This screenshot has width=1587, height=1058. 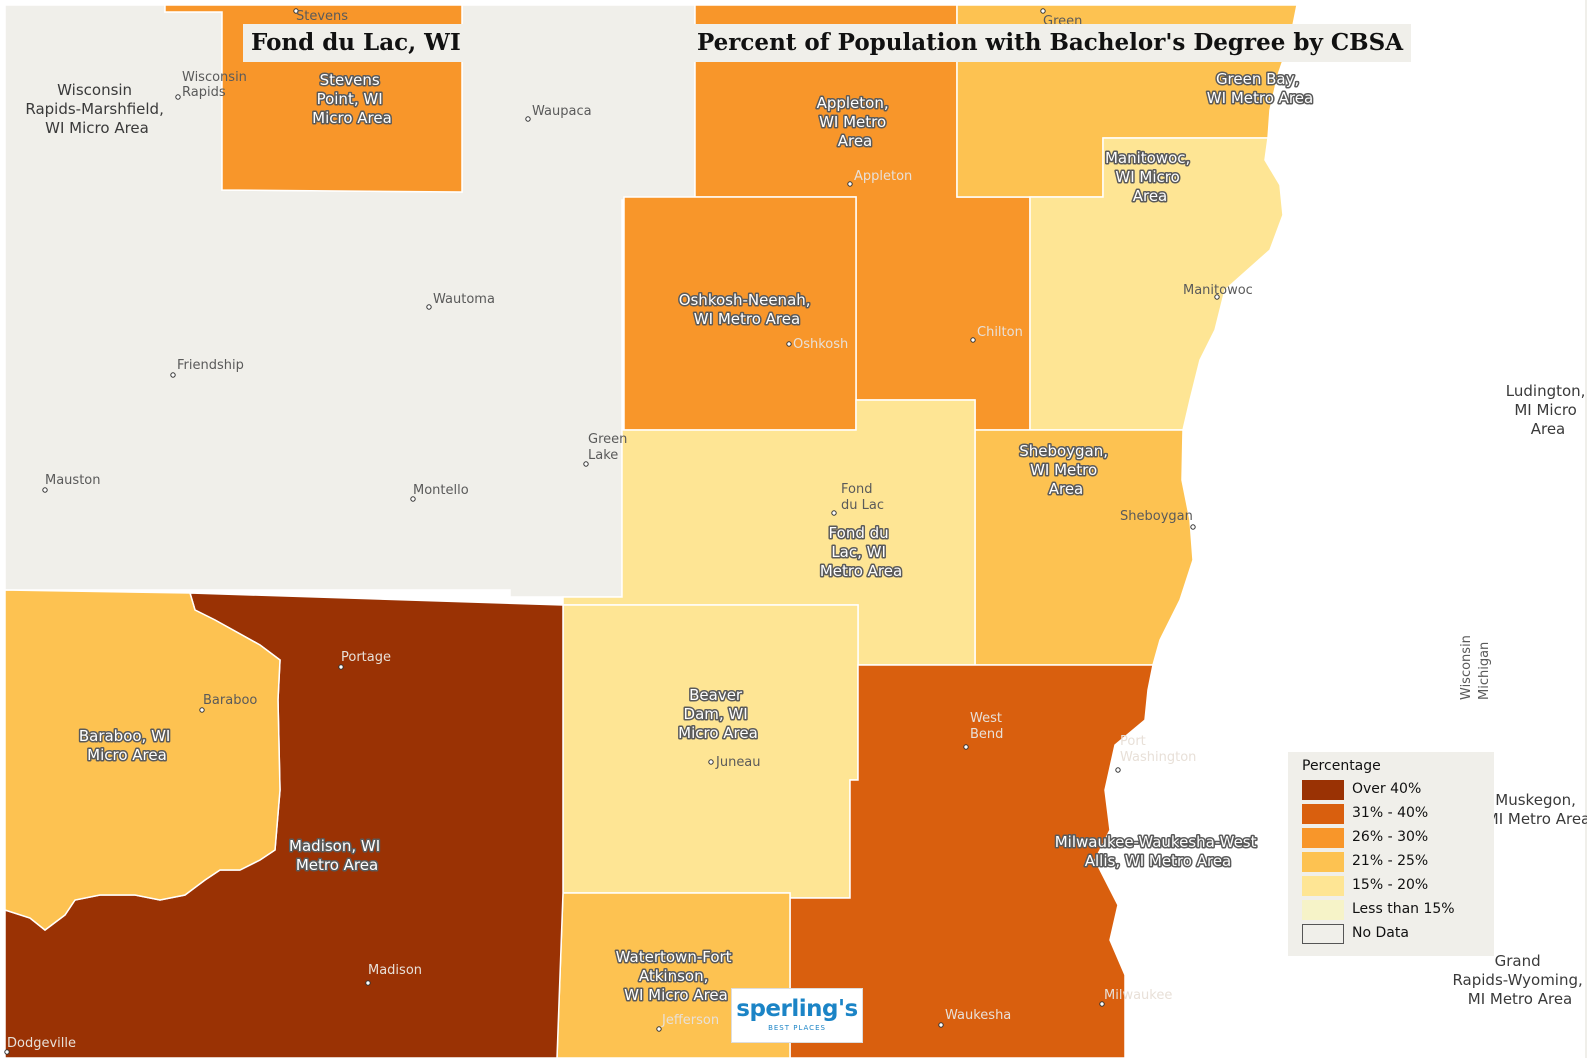 I want to click on logo-tagline: BEST PLACES, so click(x=797, y=1028).